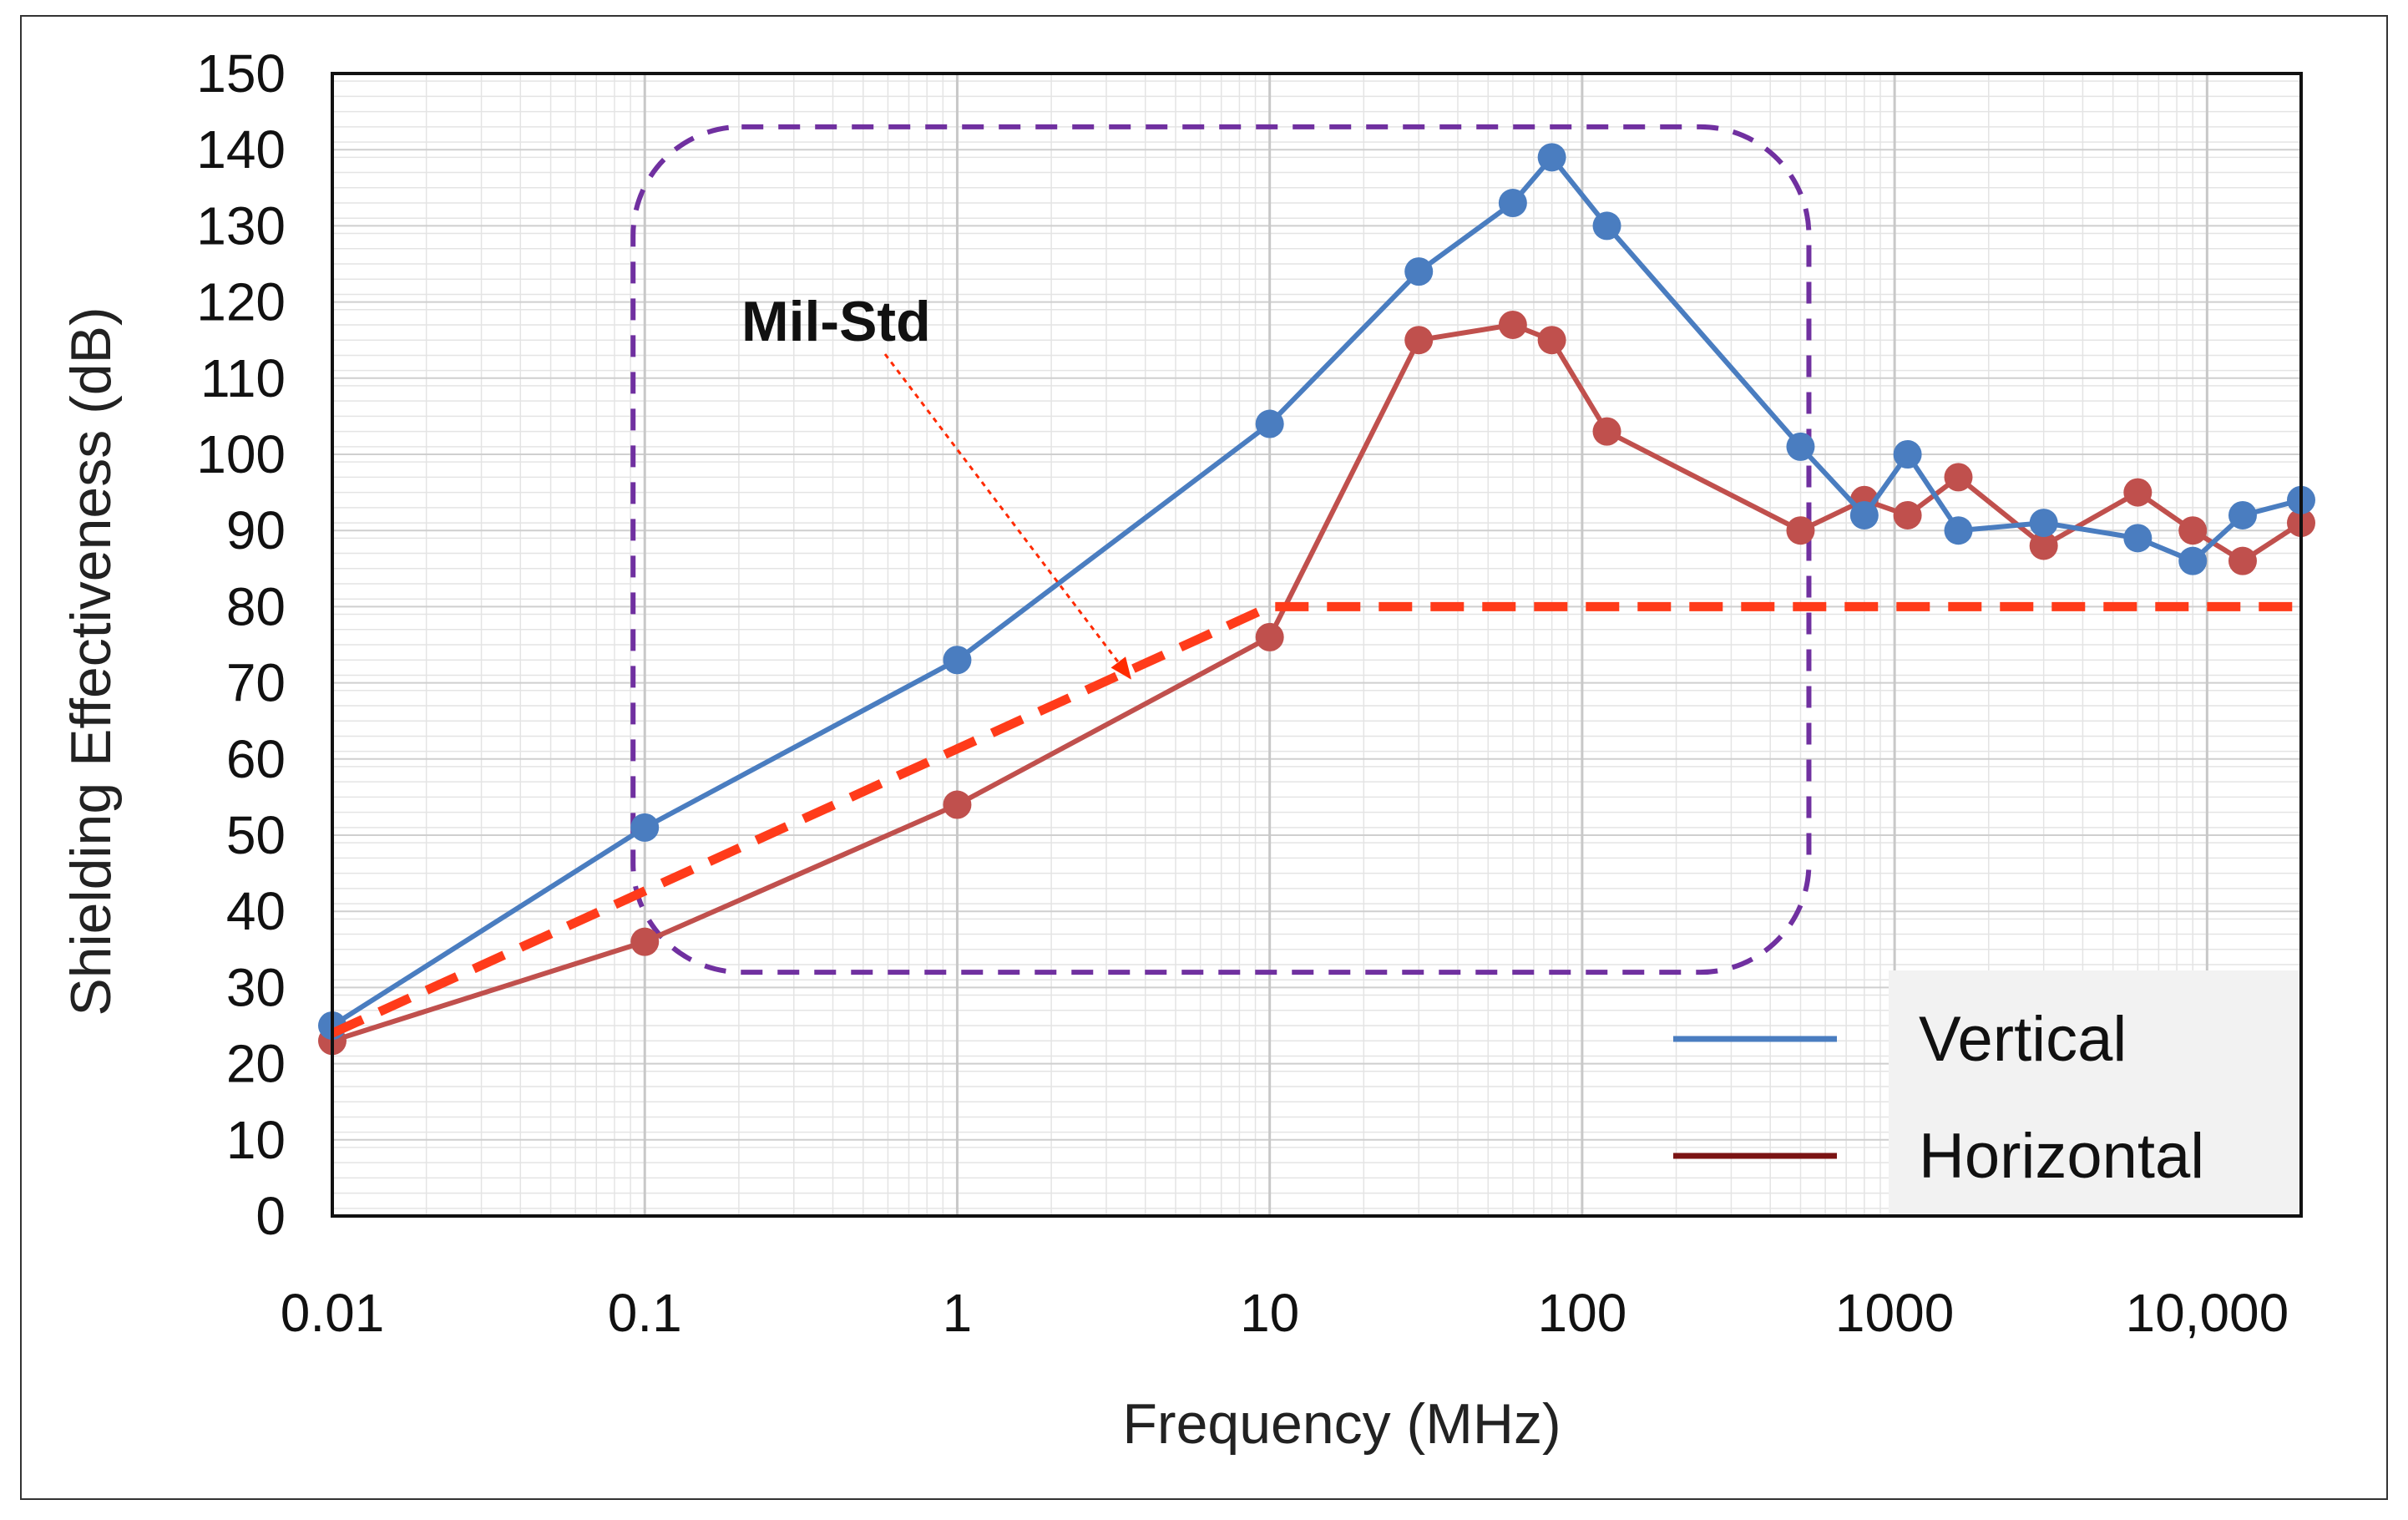 Image resolution: width=2408 pixels, height=1520 pixels. I want to click on y-tick-label: 150, so click(241, 73).